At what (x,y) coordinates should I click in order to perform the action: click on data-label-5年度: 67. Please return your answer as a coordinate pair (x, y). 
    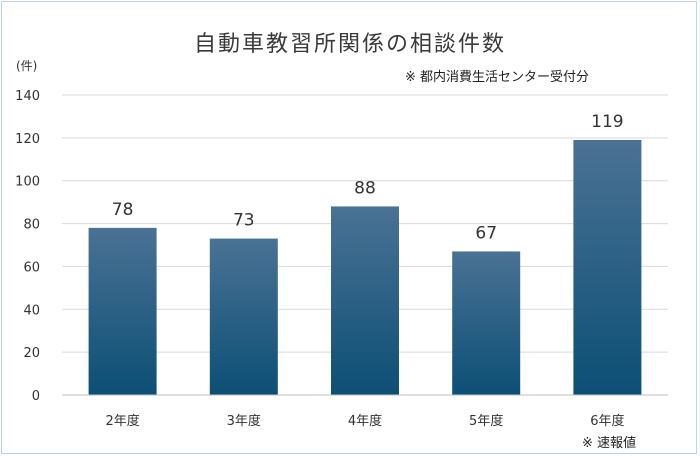
    Looking at the image, I should click on (486, 233).